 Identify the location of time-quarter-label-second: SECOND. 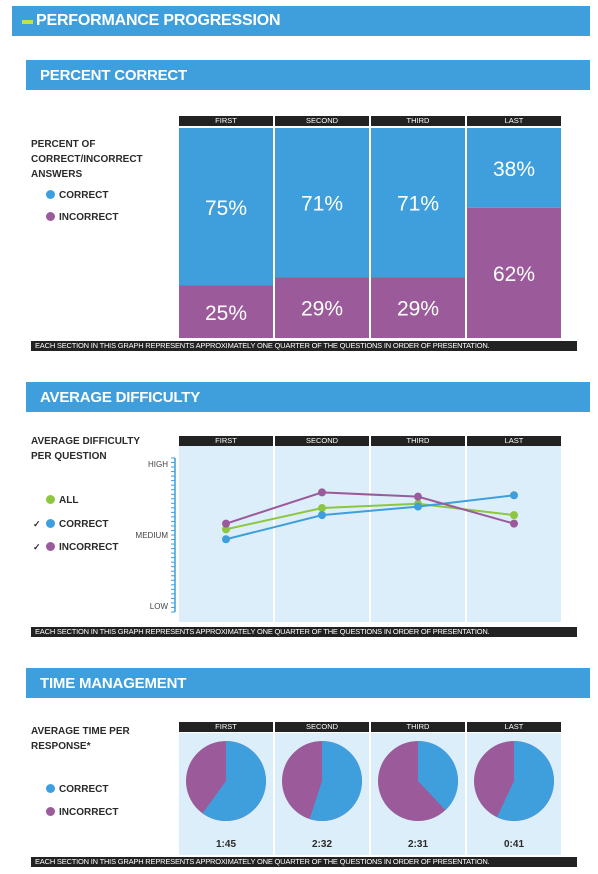
(322, 727).